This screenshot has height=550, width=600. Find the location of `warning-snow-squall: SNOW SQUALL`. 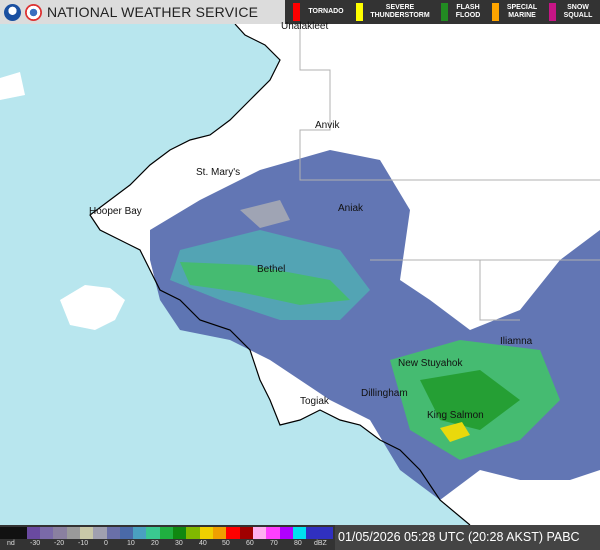

warning-snow-squall: SNOW SQUALL is located at coordinates (568, 12).